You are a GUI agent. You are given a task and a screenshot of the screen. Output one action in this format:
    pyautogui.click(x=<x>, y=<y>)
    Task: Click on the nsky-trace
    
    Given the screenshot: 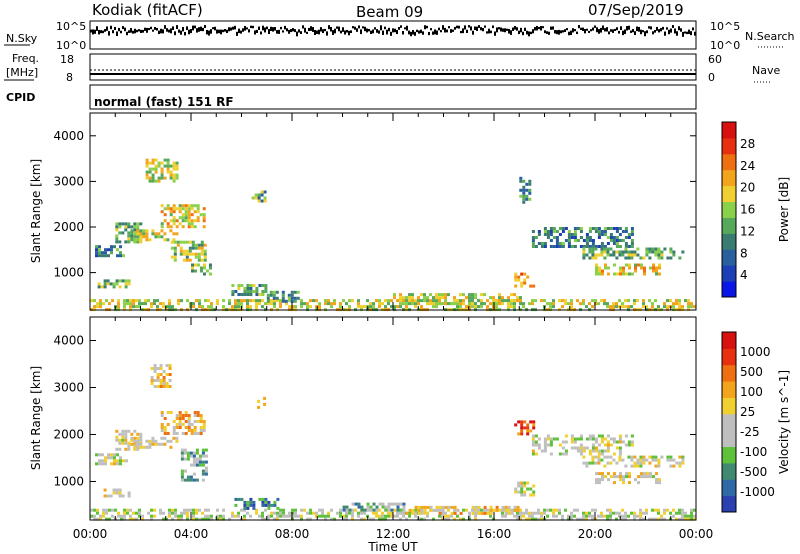 What is the action you would take?
    pyautogui.click(x=393, y=31)
    